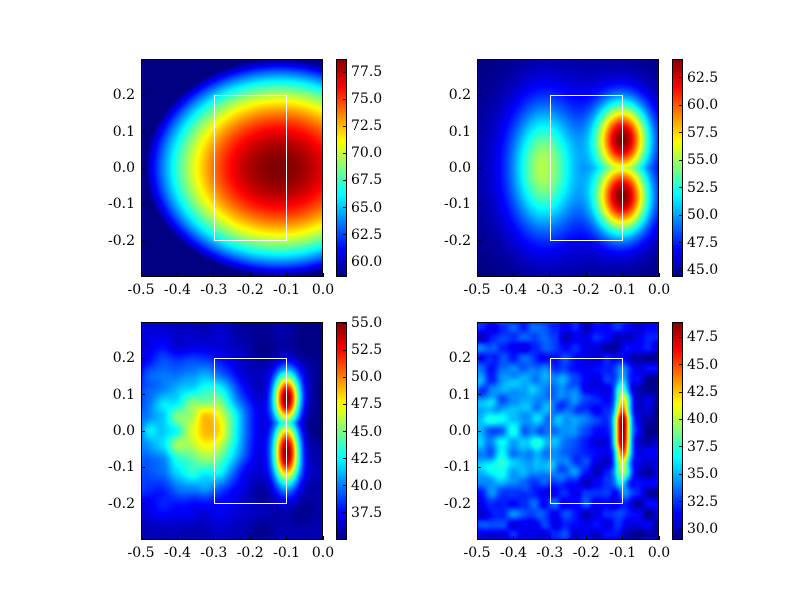 The height and width of the screenshot is (600, 795). Describe the element at coordinates (367, 180) in the screenshot. I see `colorbar-tick-label: 67.5` at that location.